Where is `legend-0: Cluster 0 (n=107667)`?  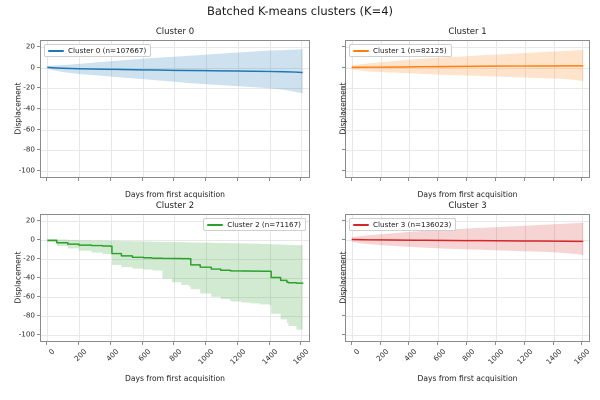
legend-0: Cluster 0 (n=107667) is located at coordinates (98, 51).